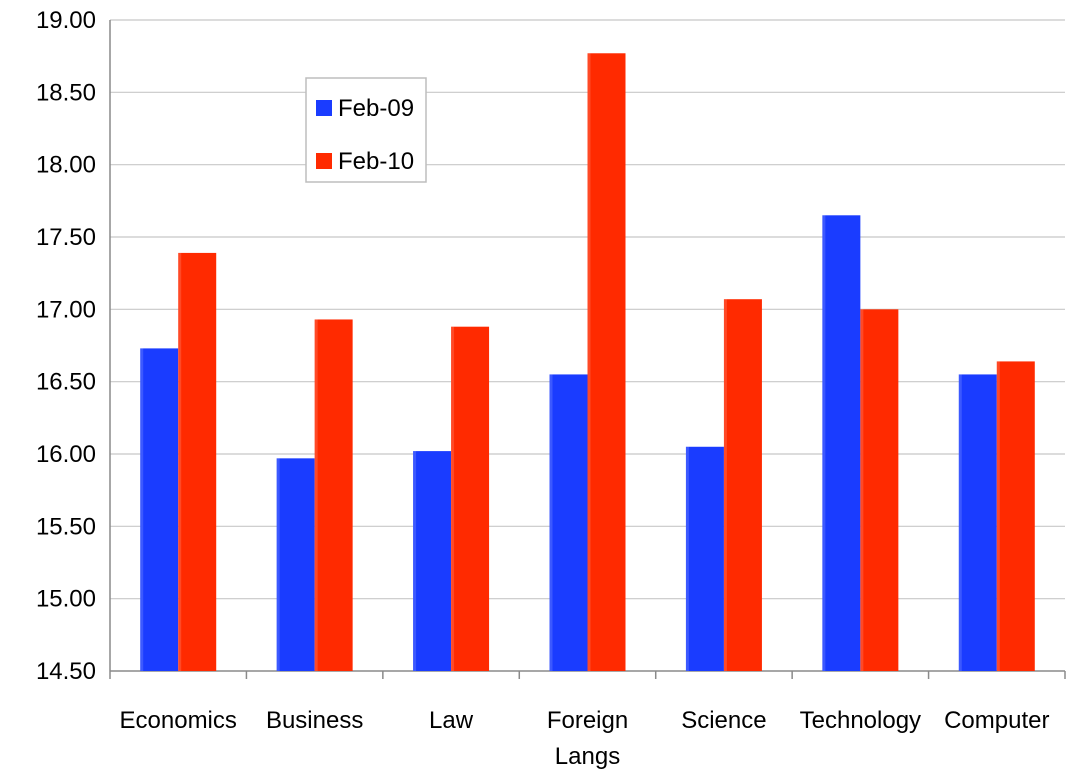 This screenshot has width=1070, height=774. I want to click on x-category-label-line: Business, so click(314, 720).